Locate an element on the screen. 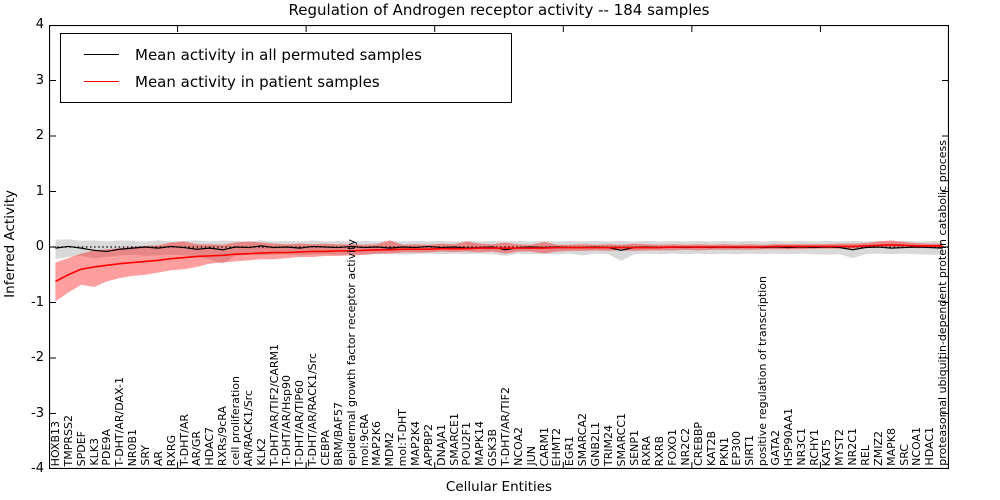  legend-item-patient: Mean activity in patient samples is located at coordinates (286, 81).